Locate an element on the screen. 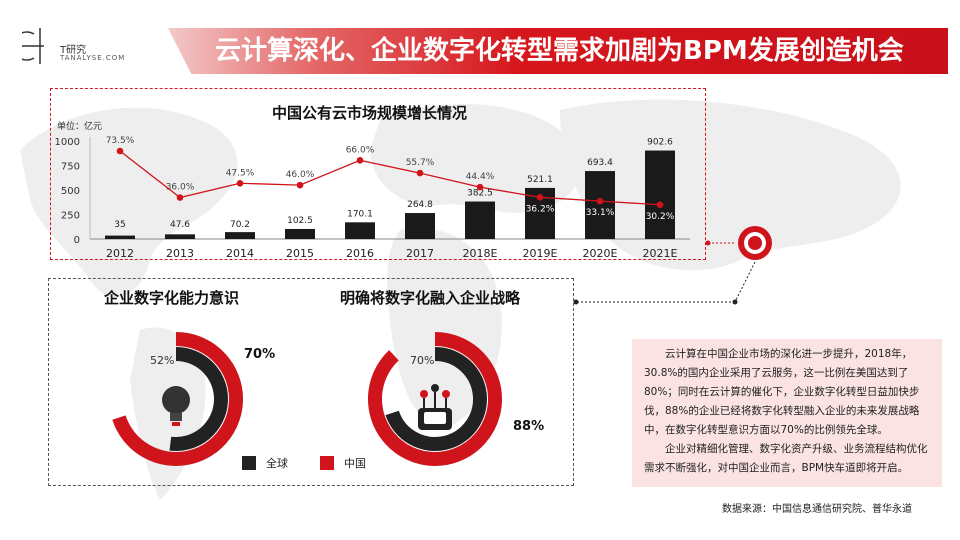 Image resolution: width=960 pixels, height=540 pixels. growth-line is located at coordinates (390, 178).